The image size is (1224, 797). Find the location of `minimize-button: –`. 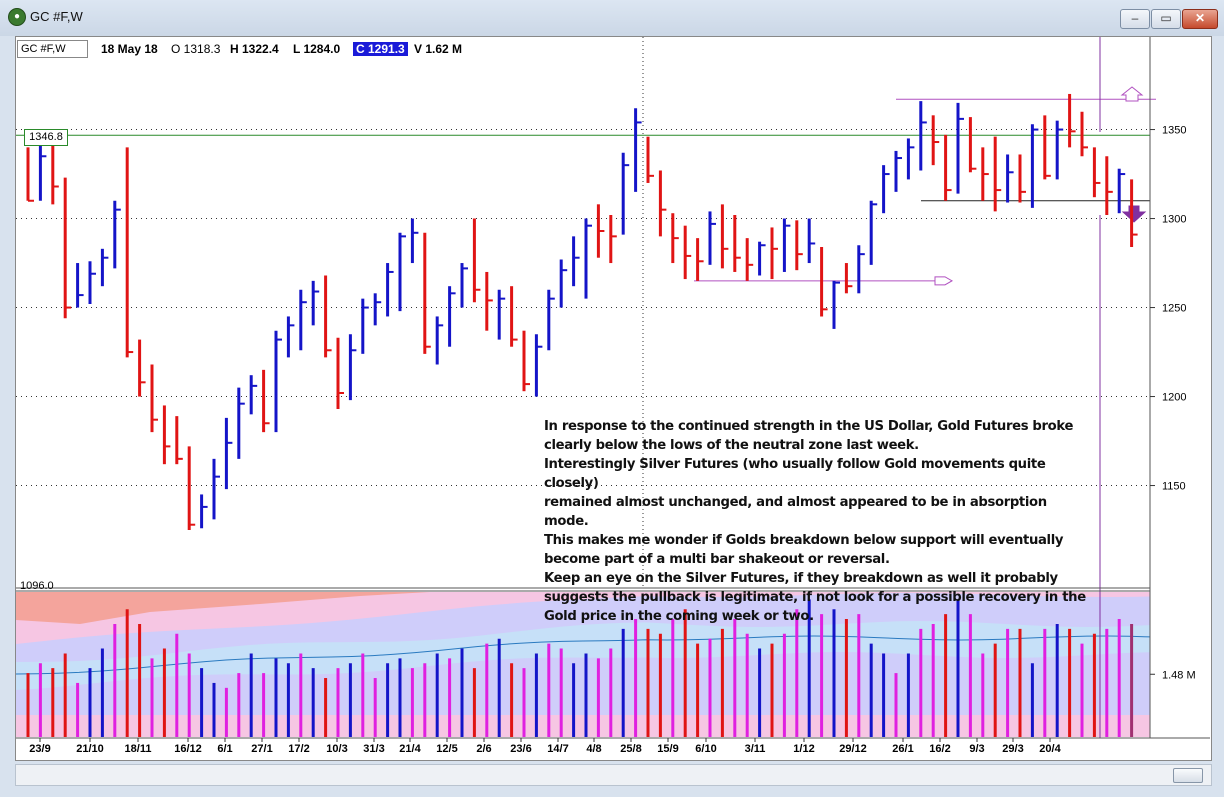

minimize-button: – is located at coordinates (1135, 19).